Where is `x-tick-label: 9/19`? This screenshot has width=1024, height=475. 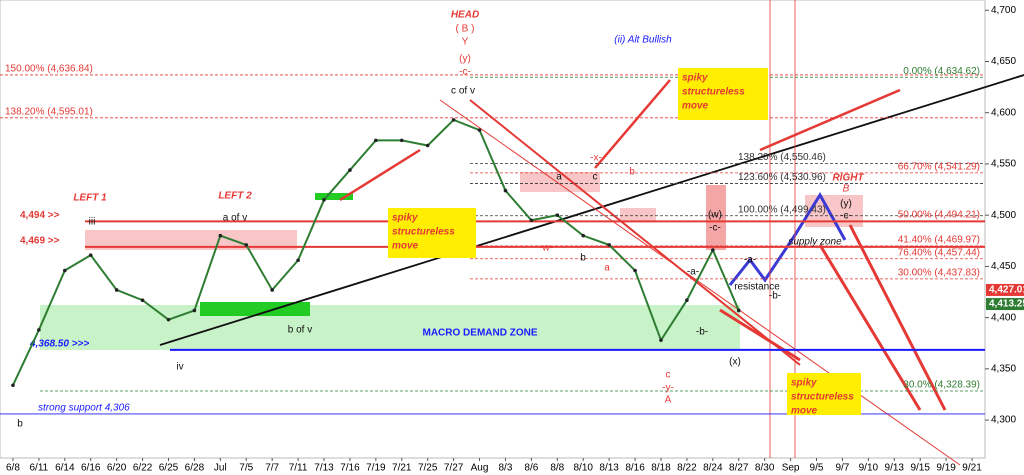
x-tick-label: 9/19 is located at coordinates (946, 468).